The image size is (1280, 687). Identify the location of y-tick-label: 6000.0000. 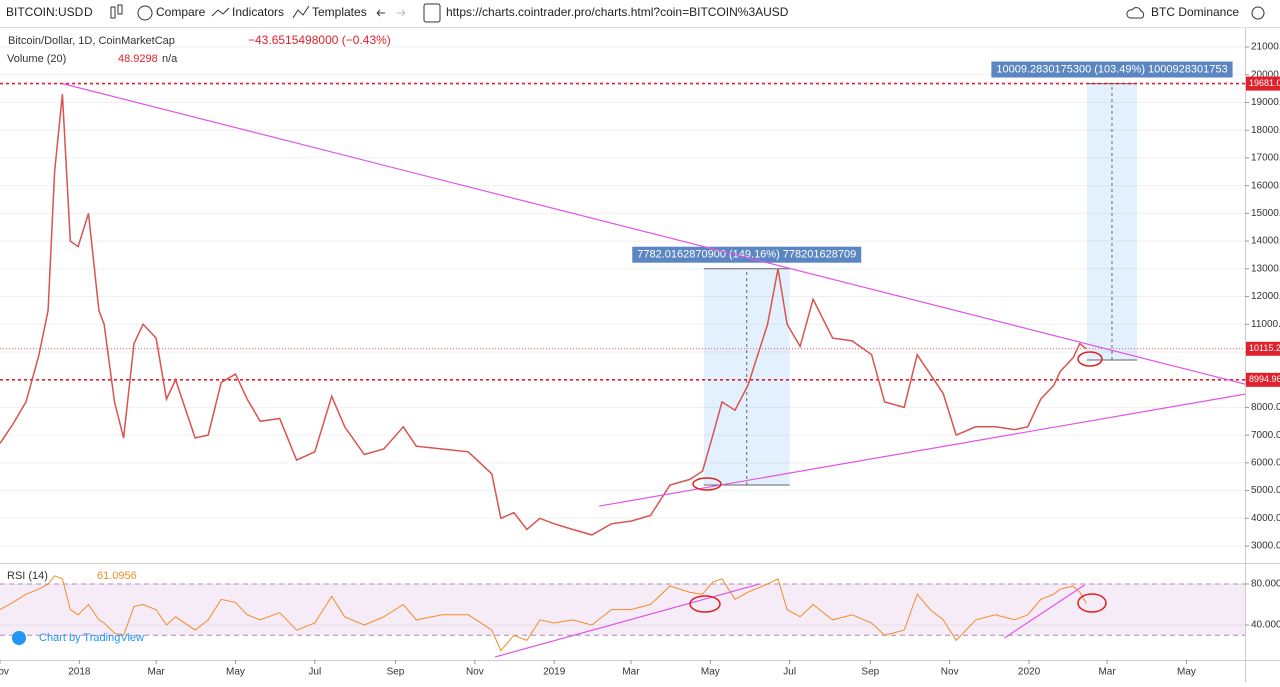
(1265, 462).